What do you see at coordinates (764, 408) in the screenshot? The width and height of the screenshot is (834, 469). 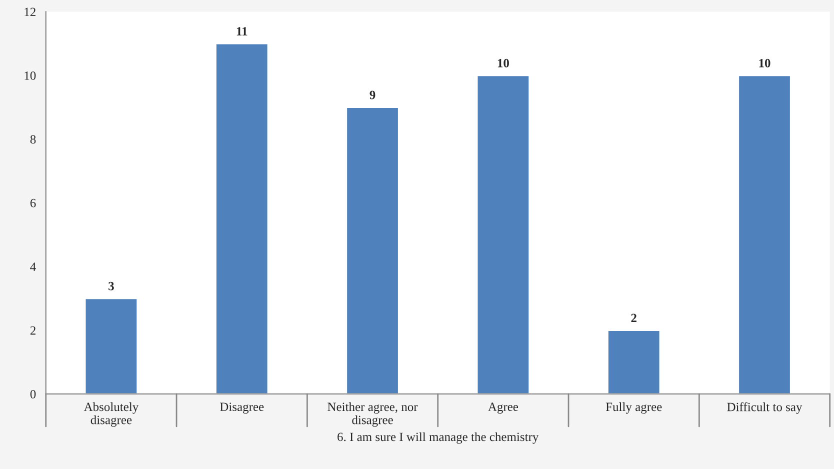 I see `x-tick-label: Difficult to say` at bounding box center [764, 408].